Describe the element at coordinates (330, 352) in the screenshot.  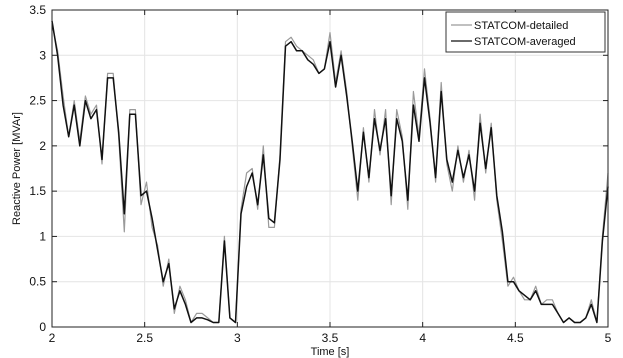
I see `x-axis-label: Time [s]` at that location.